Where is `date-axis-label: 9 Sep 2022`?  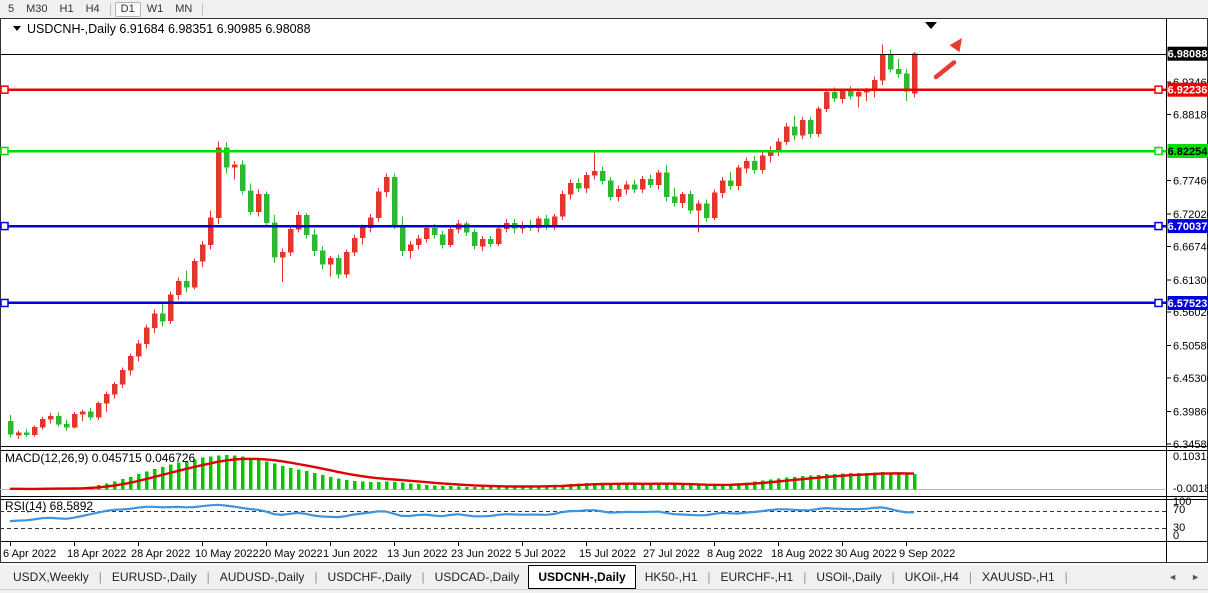 date-axis-label: 9 Sep 2022 is located at coordinates (927, 554).